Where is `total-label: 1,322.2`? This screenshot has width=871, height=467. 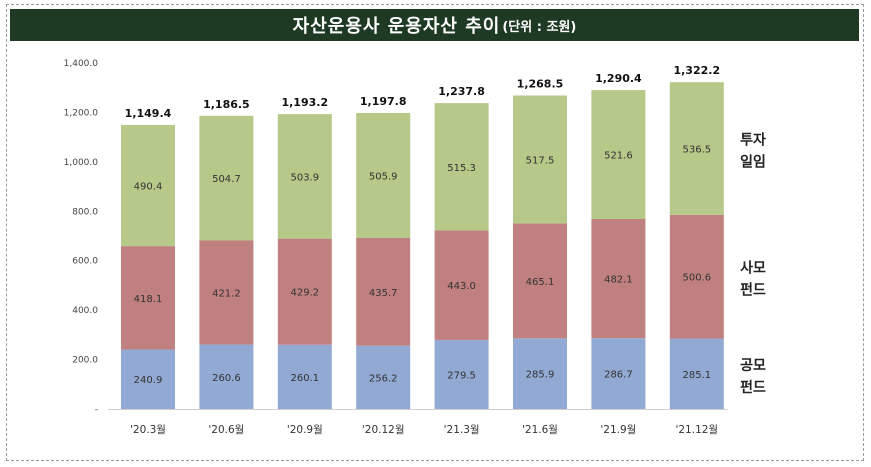
total-label: 1,322.2 is located at coordinates (696, 70).